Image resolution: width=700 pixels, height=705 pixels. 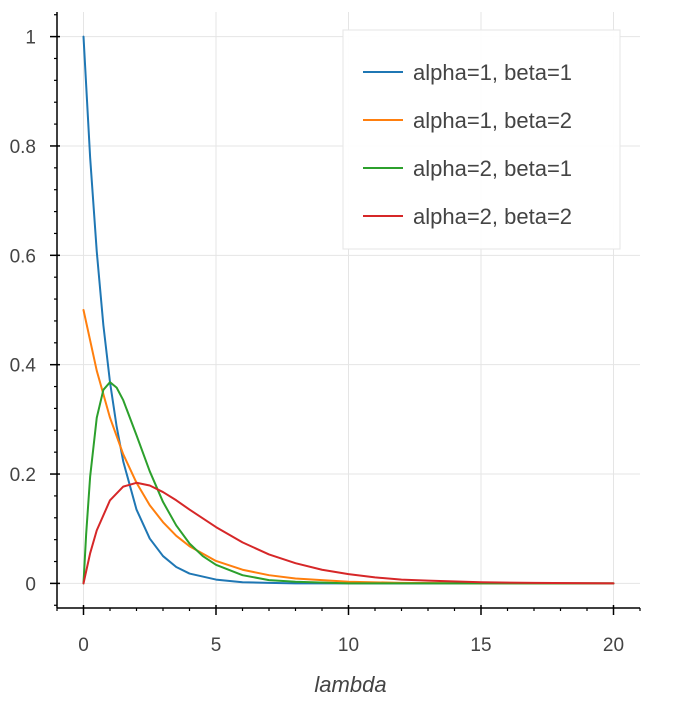 I want to click on legend-label: alpha=1, beta=2, so click(x=492, y=120).